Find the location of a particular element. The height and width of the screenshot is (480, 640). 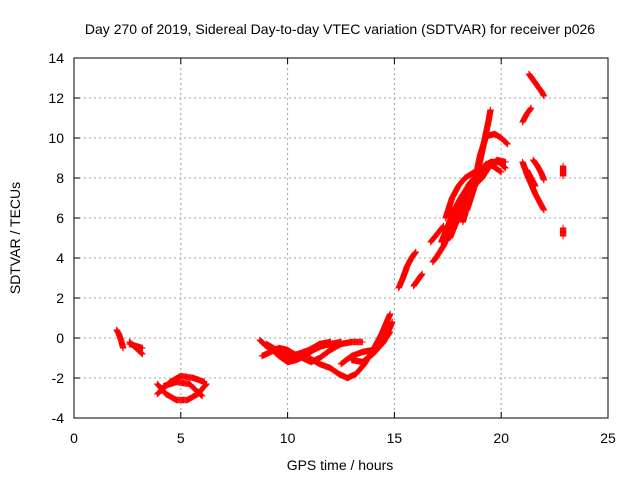

y-axis-label: SDTVAR / TECUs is located at coordinates (15, 238).